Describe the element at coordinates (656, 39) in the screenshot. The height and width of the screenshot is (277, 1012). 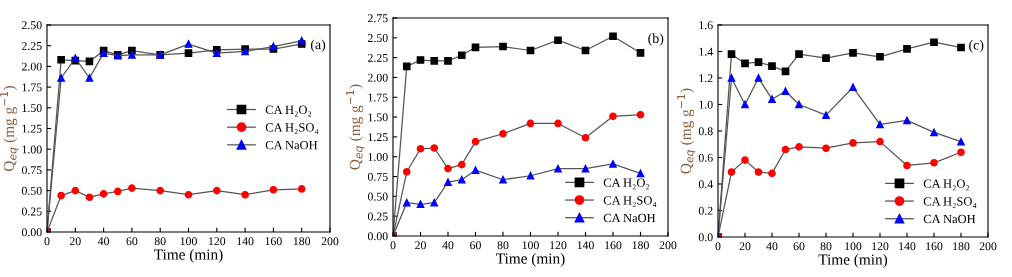
I see `annotation: (b)` at that location.